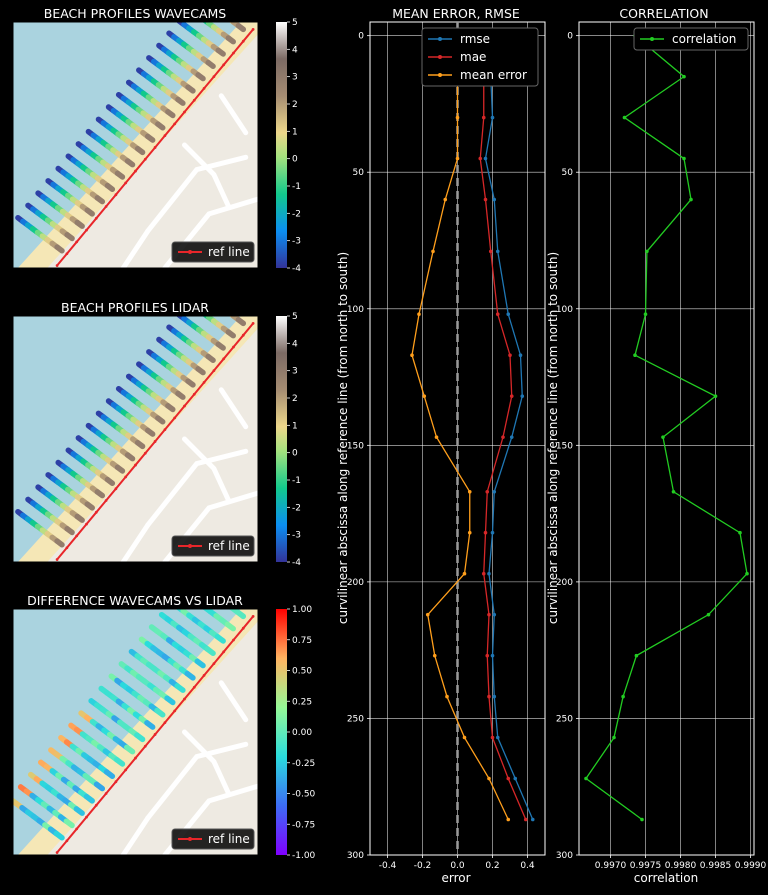 The image size is (768, 895). I want to click on y-tick-label: 200, so click(355, 583).